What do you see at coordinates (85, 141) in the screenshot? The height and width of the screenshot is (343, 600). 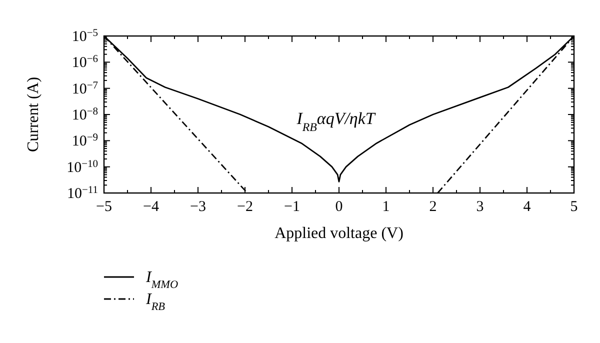 I see `y-tick-label: 10$^{−9}$` at bounding box center [85, 141].